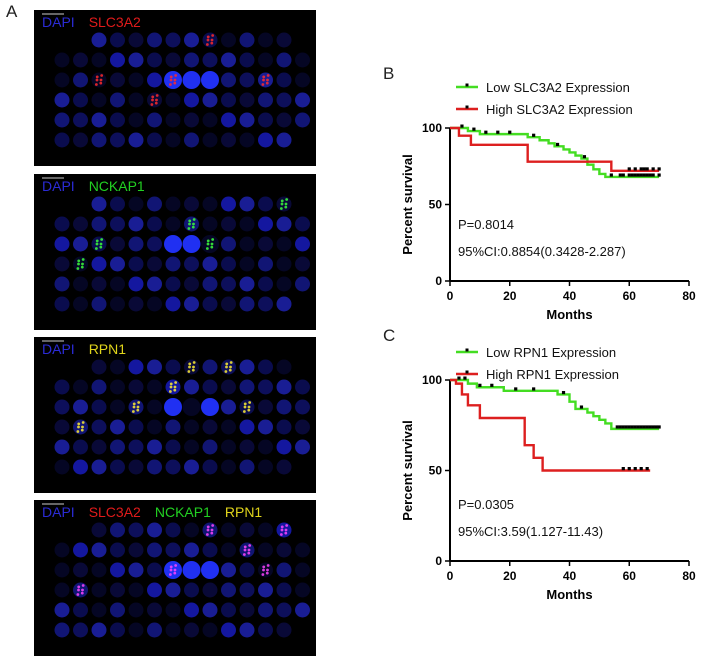 The width and height of the screenshot is (708, 658). I want to click on stain-label: NCKAP1, so click(182, 512).